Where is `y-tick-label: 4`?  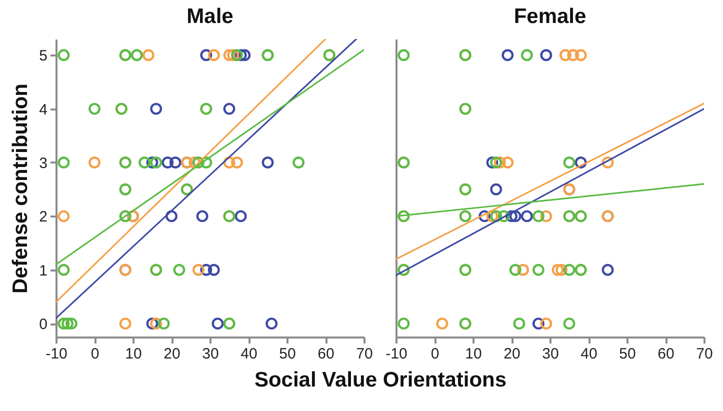
y-tick-label: 4 is located at coordinates (43, 109).